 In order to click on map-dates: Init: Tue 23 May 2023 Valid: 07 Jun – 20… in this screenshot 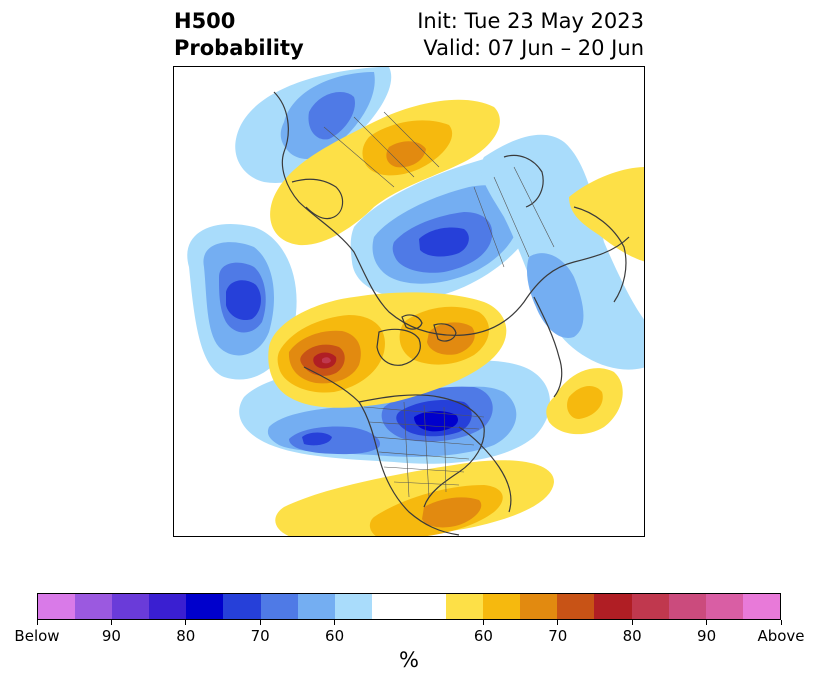, I will do `click(530, 35)`.